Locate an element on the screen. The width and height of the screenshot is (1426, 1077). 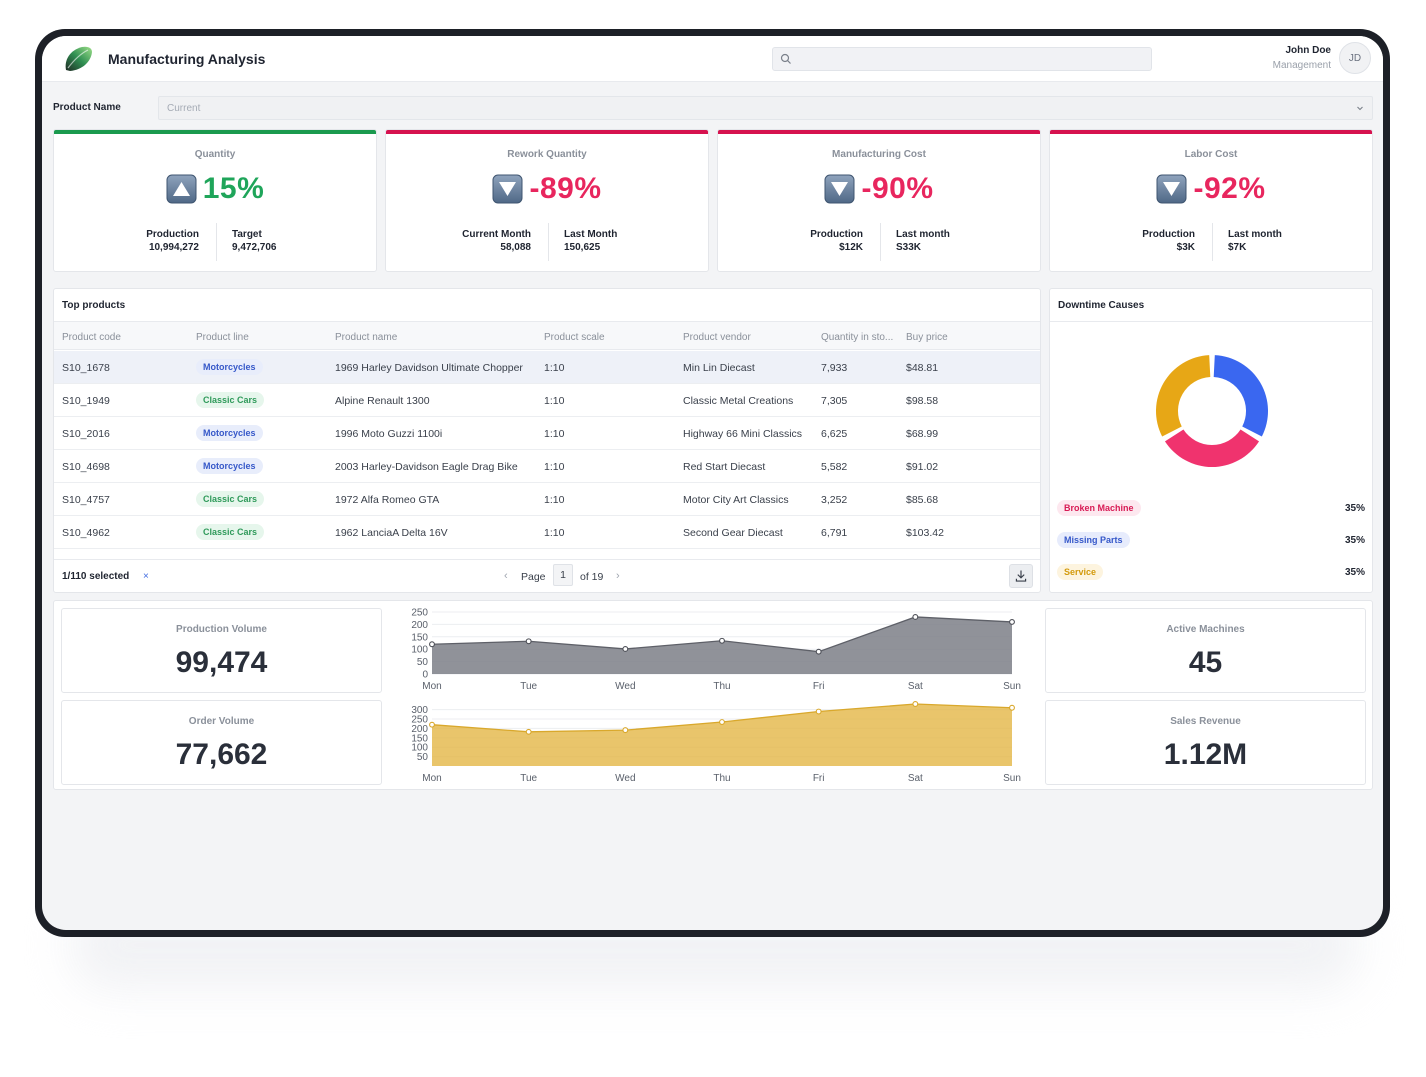
page-total: of 19 is located at coordinates (592, 577).